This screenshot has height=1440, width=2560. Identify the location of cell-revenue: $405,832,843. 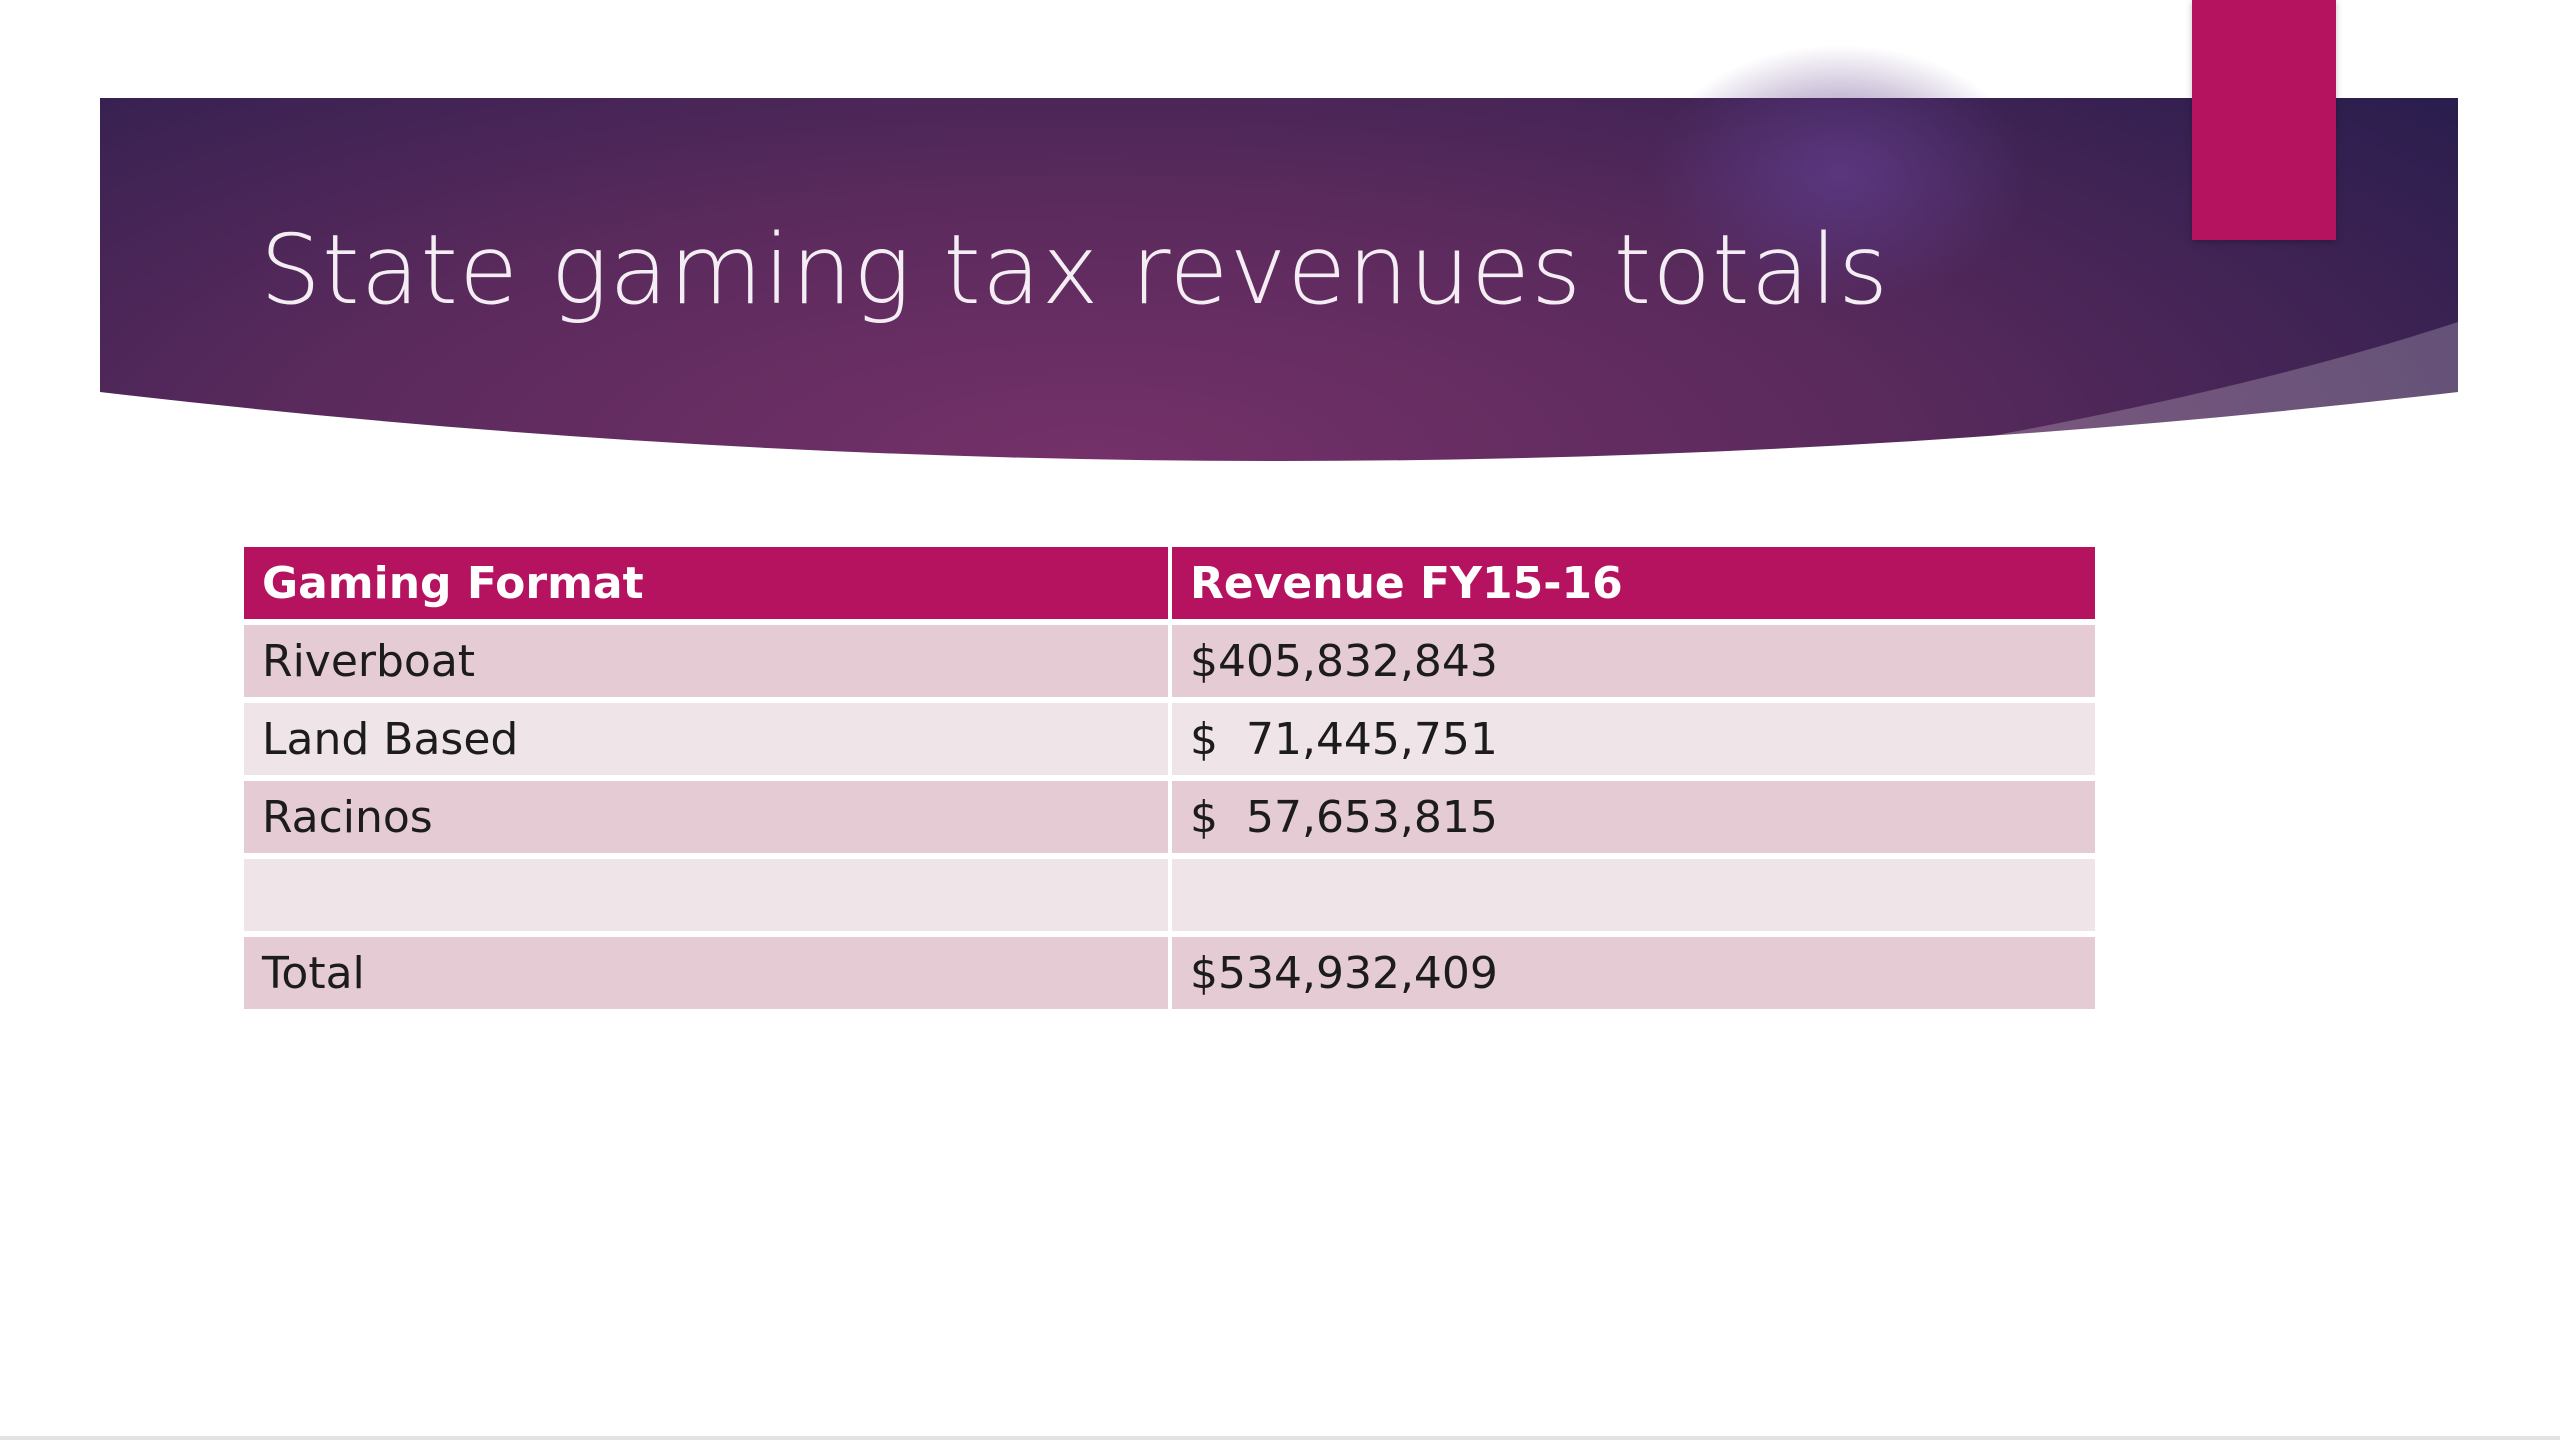
(1631, 664).